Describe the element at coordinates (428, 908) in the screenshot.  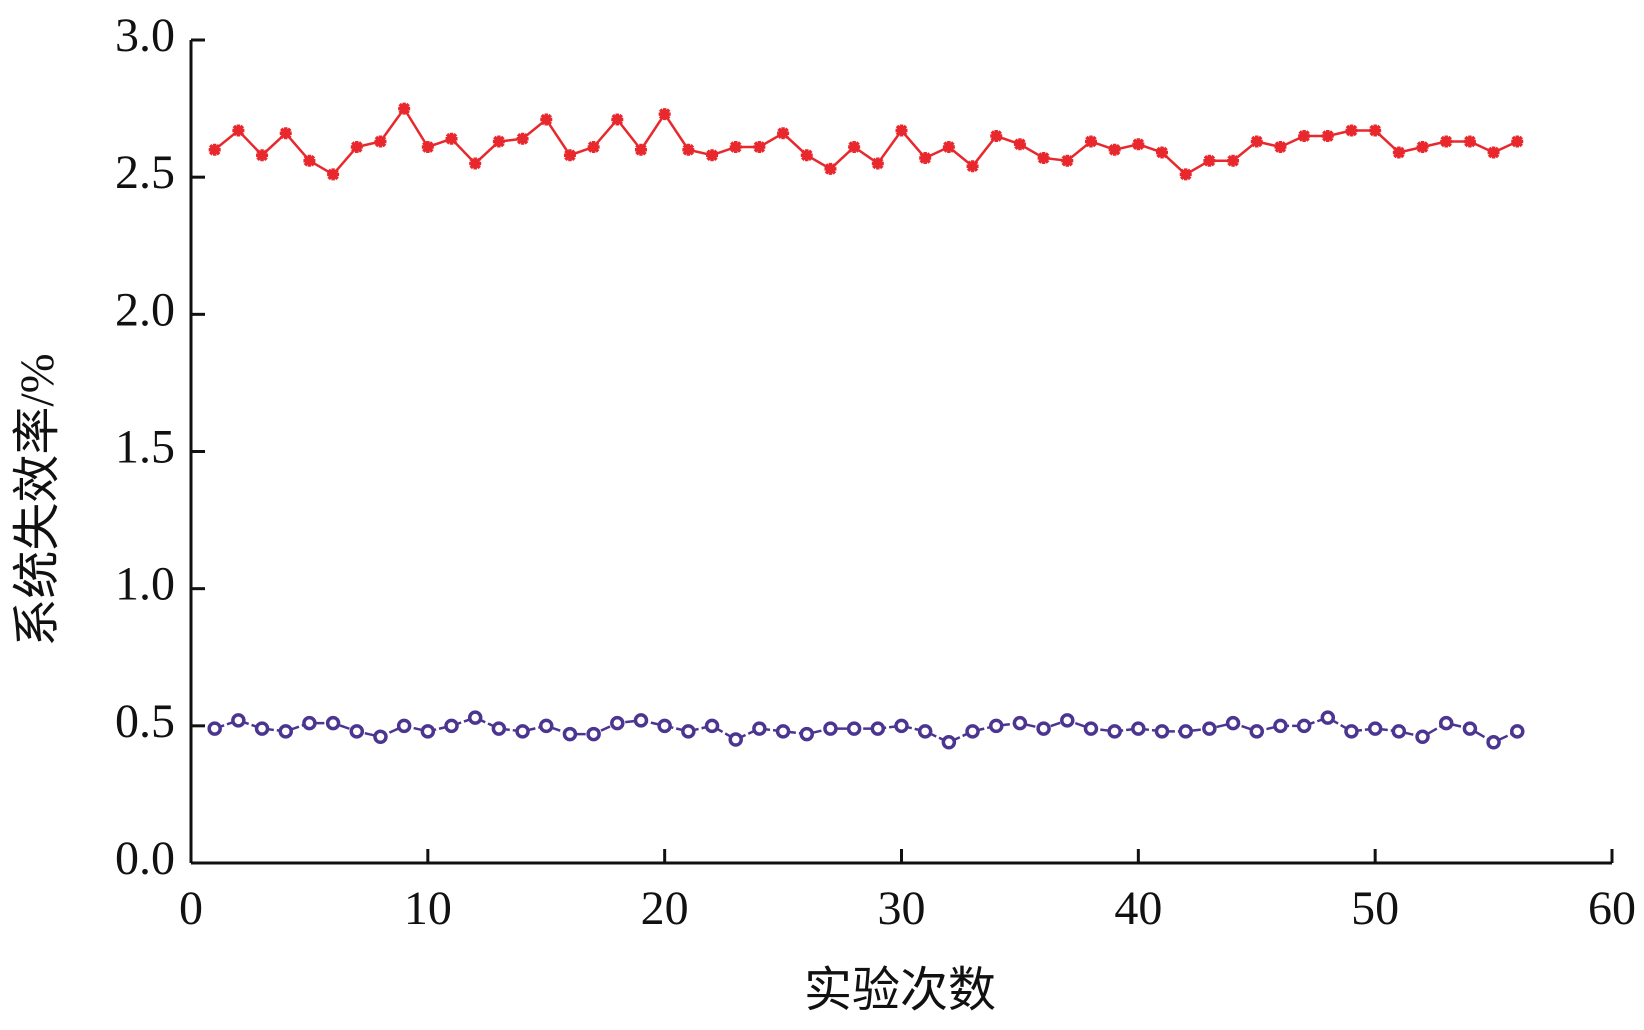
I see `x-tick-label: 10` at that location.